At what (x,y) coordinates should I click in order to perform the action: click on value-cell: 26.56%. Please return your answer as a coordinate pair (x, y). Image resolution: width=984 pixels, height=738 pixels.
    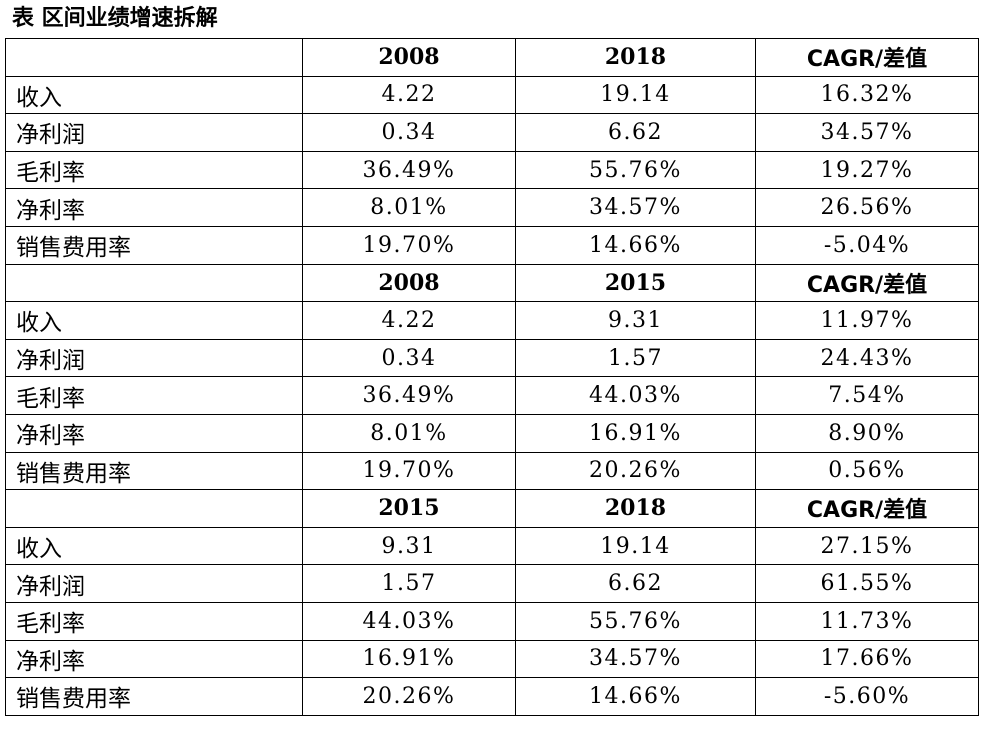
    Looking at the image, I should click on (867, 207).